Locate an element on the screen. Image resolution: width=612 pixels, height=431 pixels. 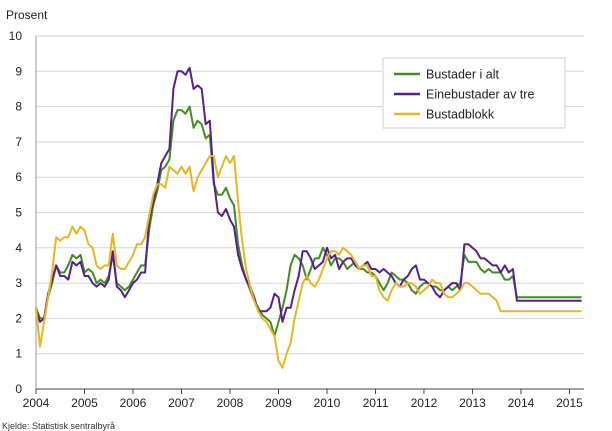
x-tick-label: 2004 is located at coordinates (36, 403).